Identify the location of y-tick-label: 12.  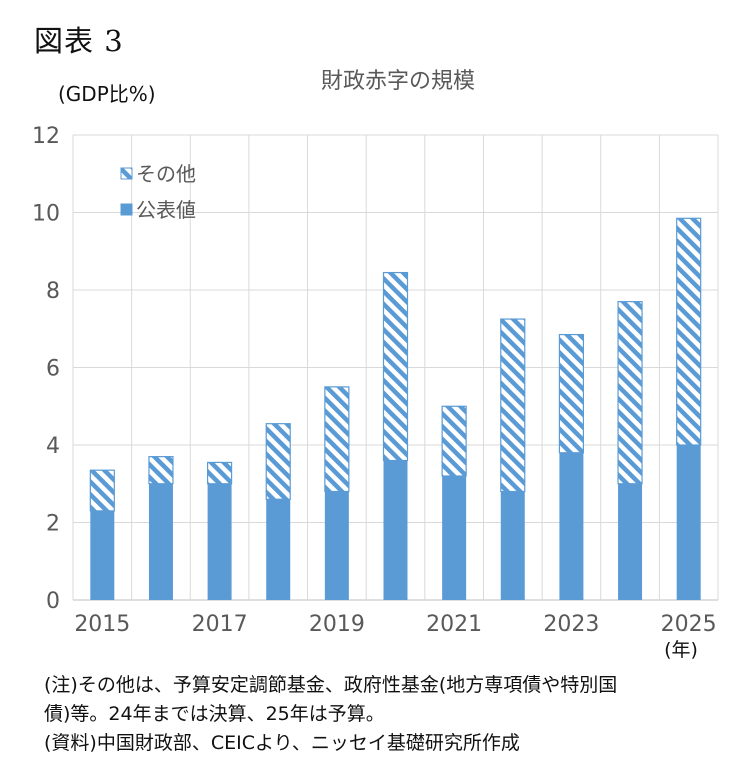
(46, 136).